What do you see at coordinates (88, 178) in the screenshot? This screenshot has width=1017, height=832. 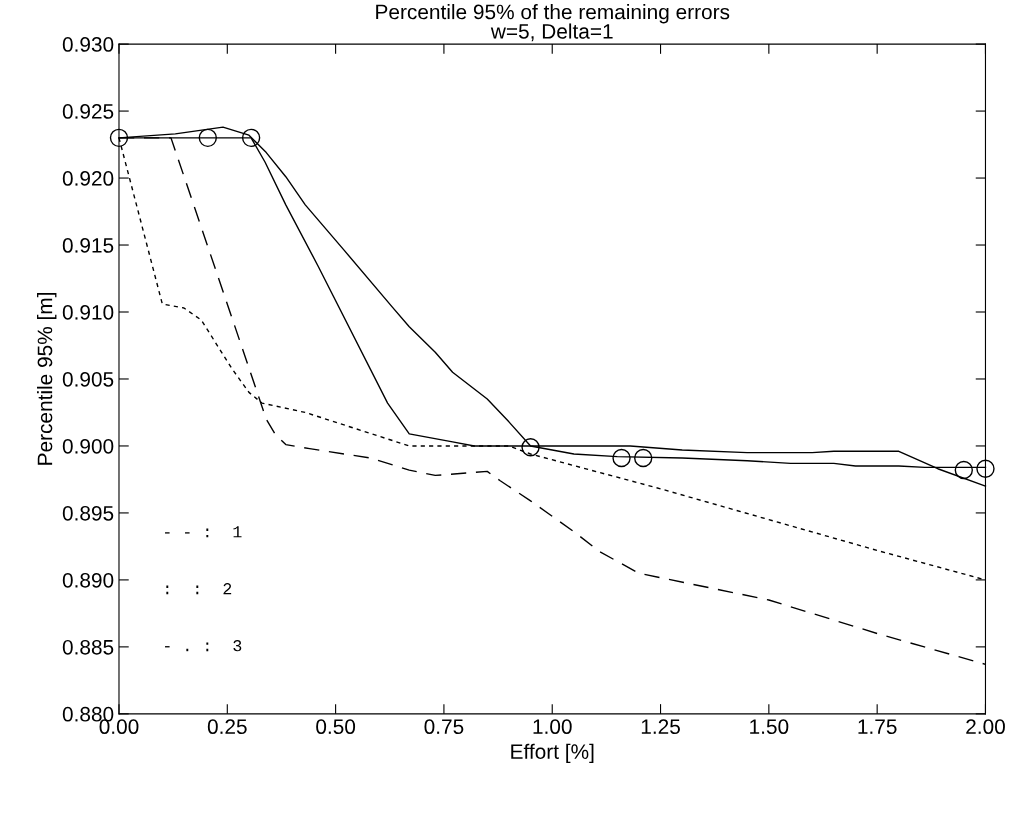 I see `y-tick-label: 0.920` at bounding box center [88, 178].